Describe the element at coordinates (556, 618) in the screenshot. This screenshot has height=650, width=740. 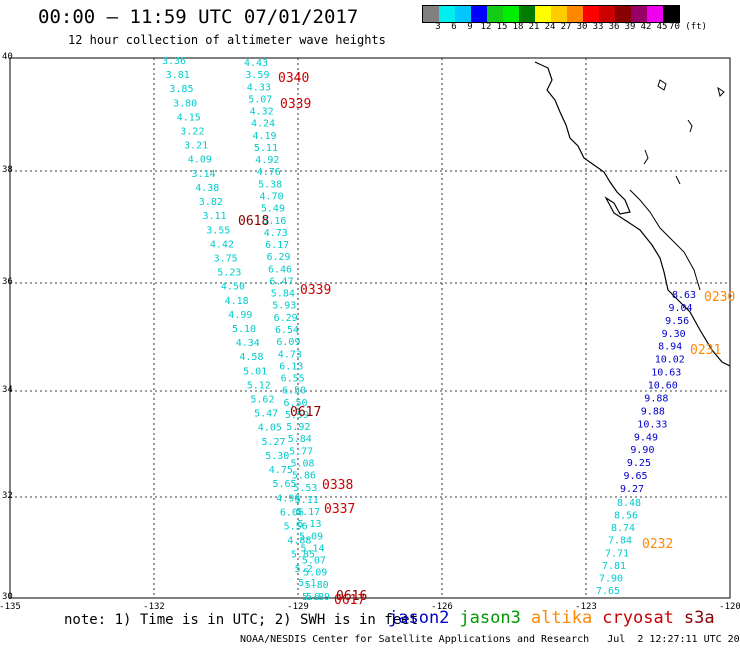
I see `satellite-legend: jason2 jason3 altika cryosat s3a` at that location.